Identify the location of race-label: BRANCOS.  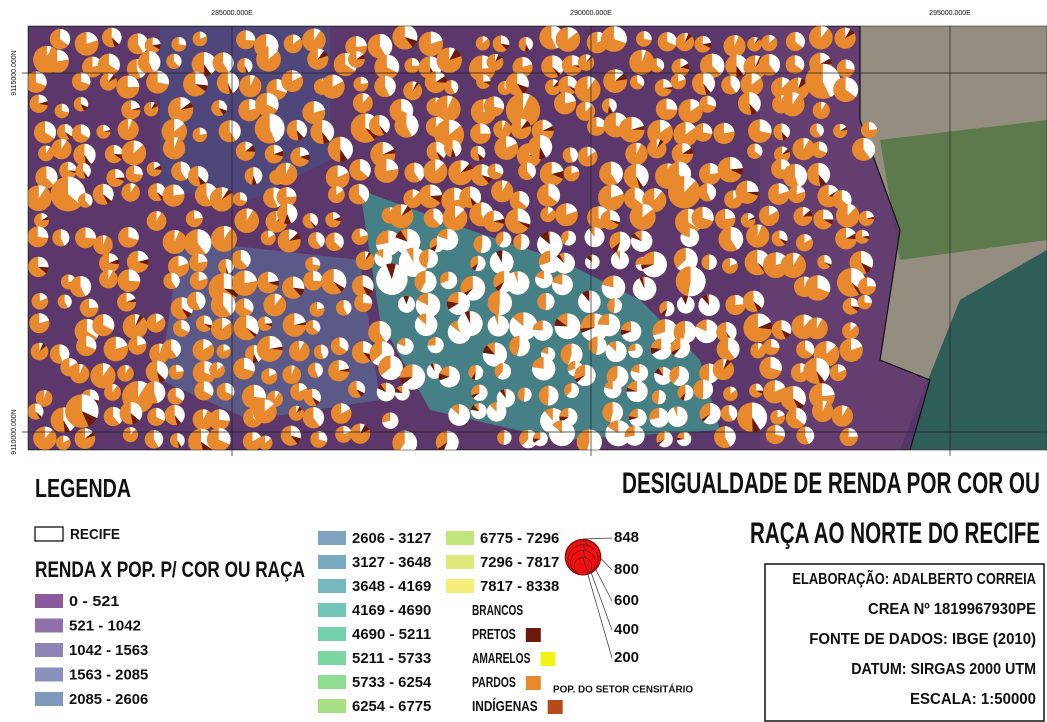
(497, 610).